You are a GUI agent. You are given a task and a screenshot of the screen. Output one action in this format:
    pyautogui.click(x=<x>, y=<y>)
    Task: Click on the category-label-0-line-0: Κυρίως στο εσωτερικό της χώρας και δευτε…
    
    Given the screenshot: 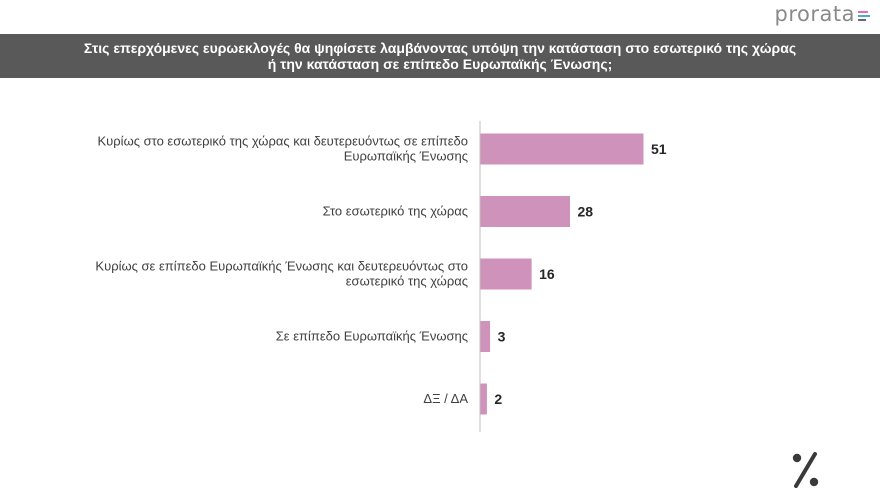 What is the action you would take?
    pyautogui.click(x=283, y=141)
    